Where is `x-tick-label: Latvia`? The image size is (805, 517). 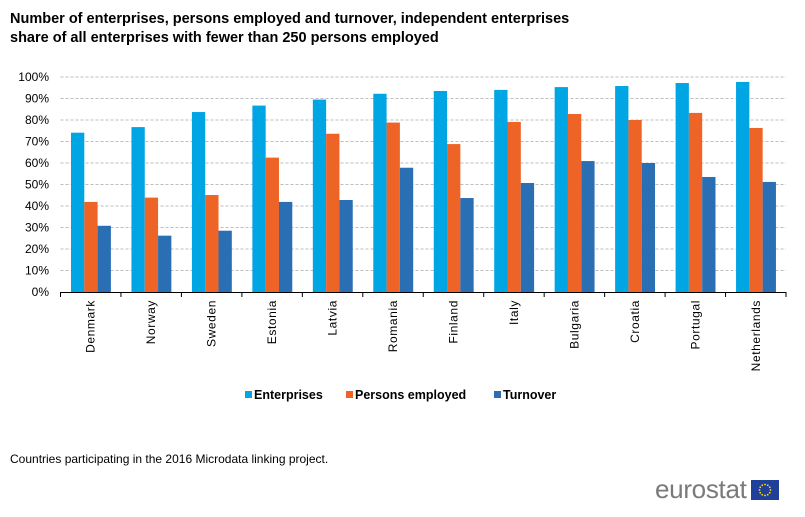 x-tick-label: Latvia is located at coordinates (333, 318).